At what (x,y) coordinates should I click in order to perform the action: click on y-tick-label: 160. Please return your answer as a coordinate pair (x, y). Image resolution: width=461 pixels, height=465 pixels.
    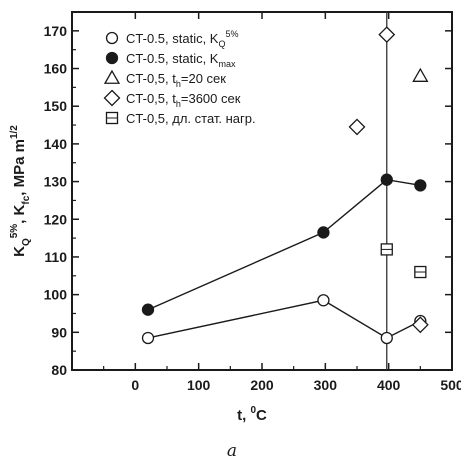
    Looking at the image, I should click on (56, 69).